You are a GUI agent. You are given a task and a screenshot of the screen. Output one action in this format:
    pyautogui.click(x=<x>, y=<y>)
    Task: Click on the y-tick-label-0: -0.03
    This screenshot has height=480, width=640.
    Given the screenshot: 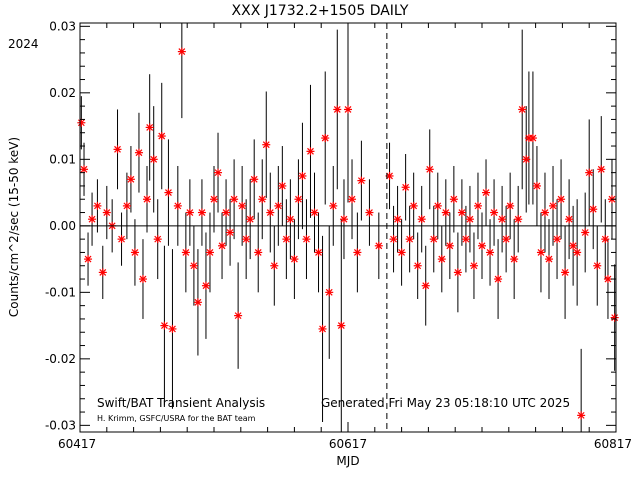 What is the action you would take?
    pyautogui.click(x=60, y=425)
    